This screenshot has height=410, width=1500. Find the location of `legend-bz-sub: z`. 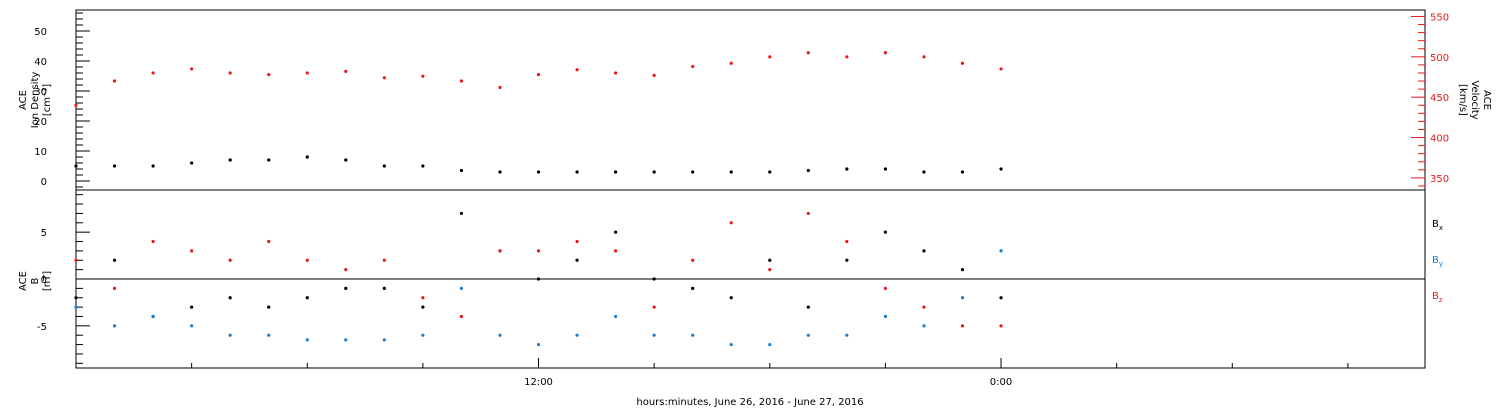

legend-bz-sub: z is located at coordinates (1441, 300).